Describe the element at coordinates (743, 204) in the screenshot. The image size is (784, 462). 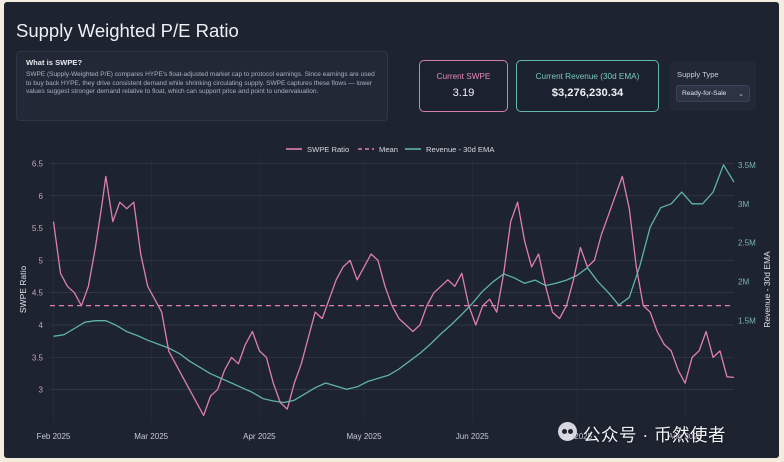
I see `y-right-tick-label: 3M` at that location.